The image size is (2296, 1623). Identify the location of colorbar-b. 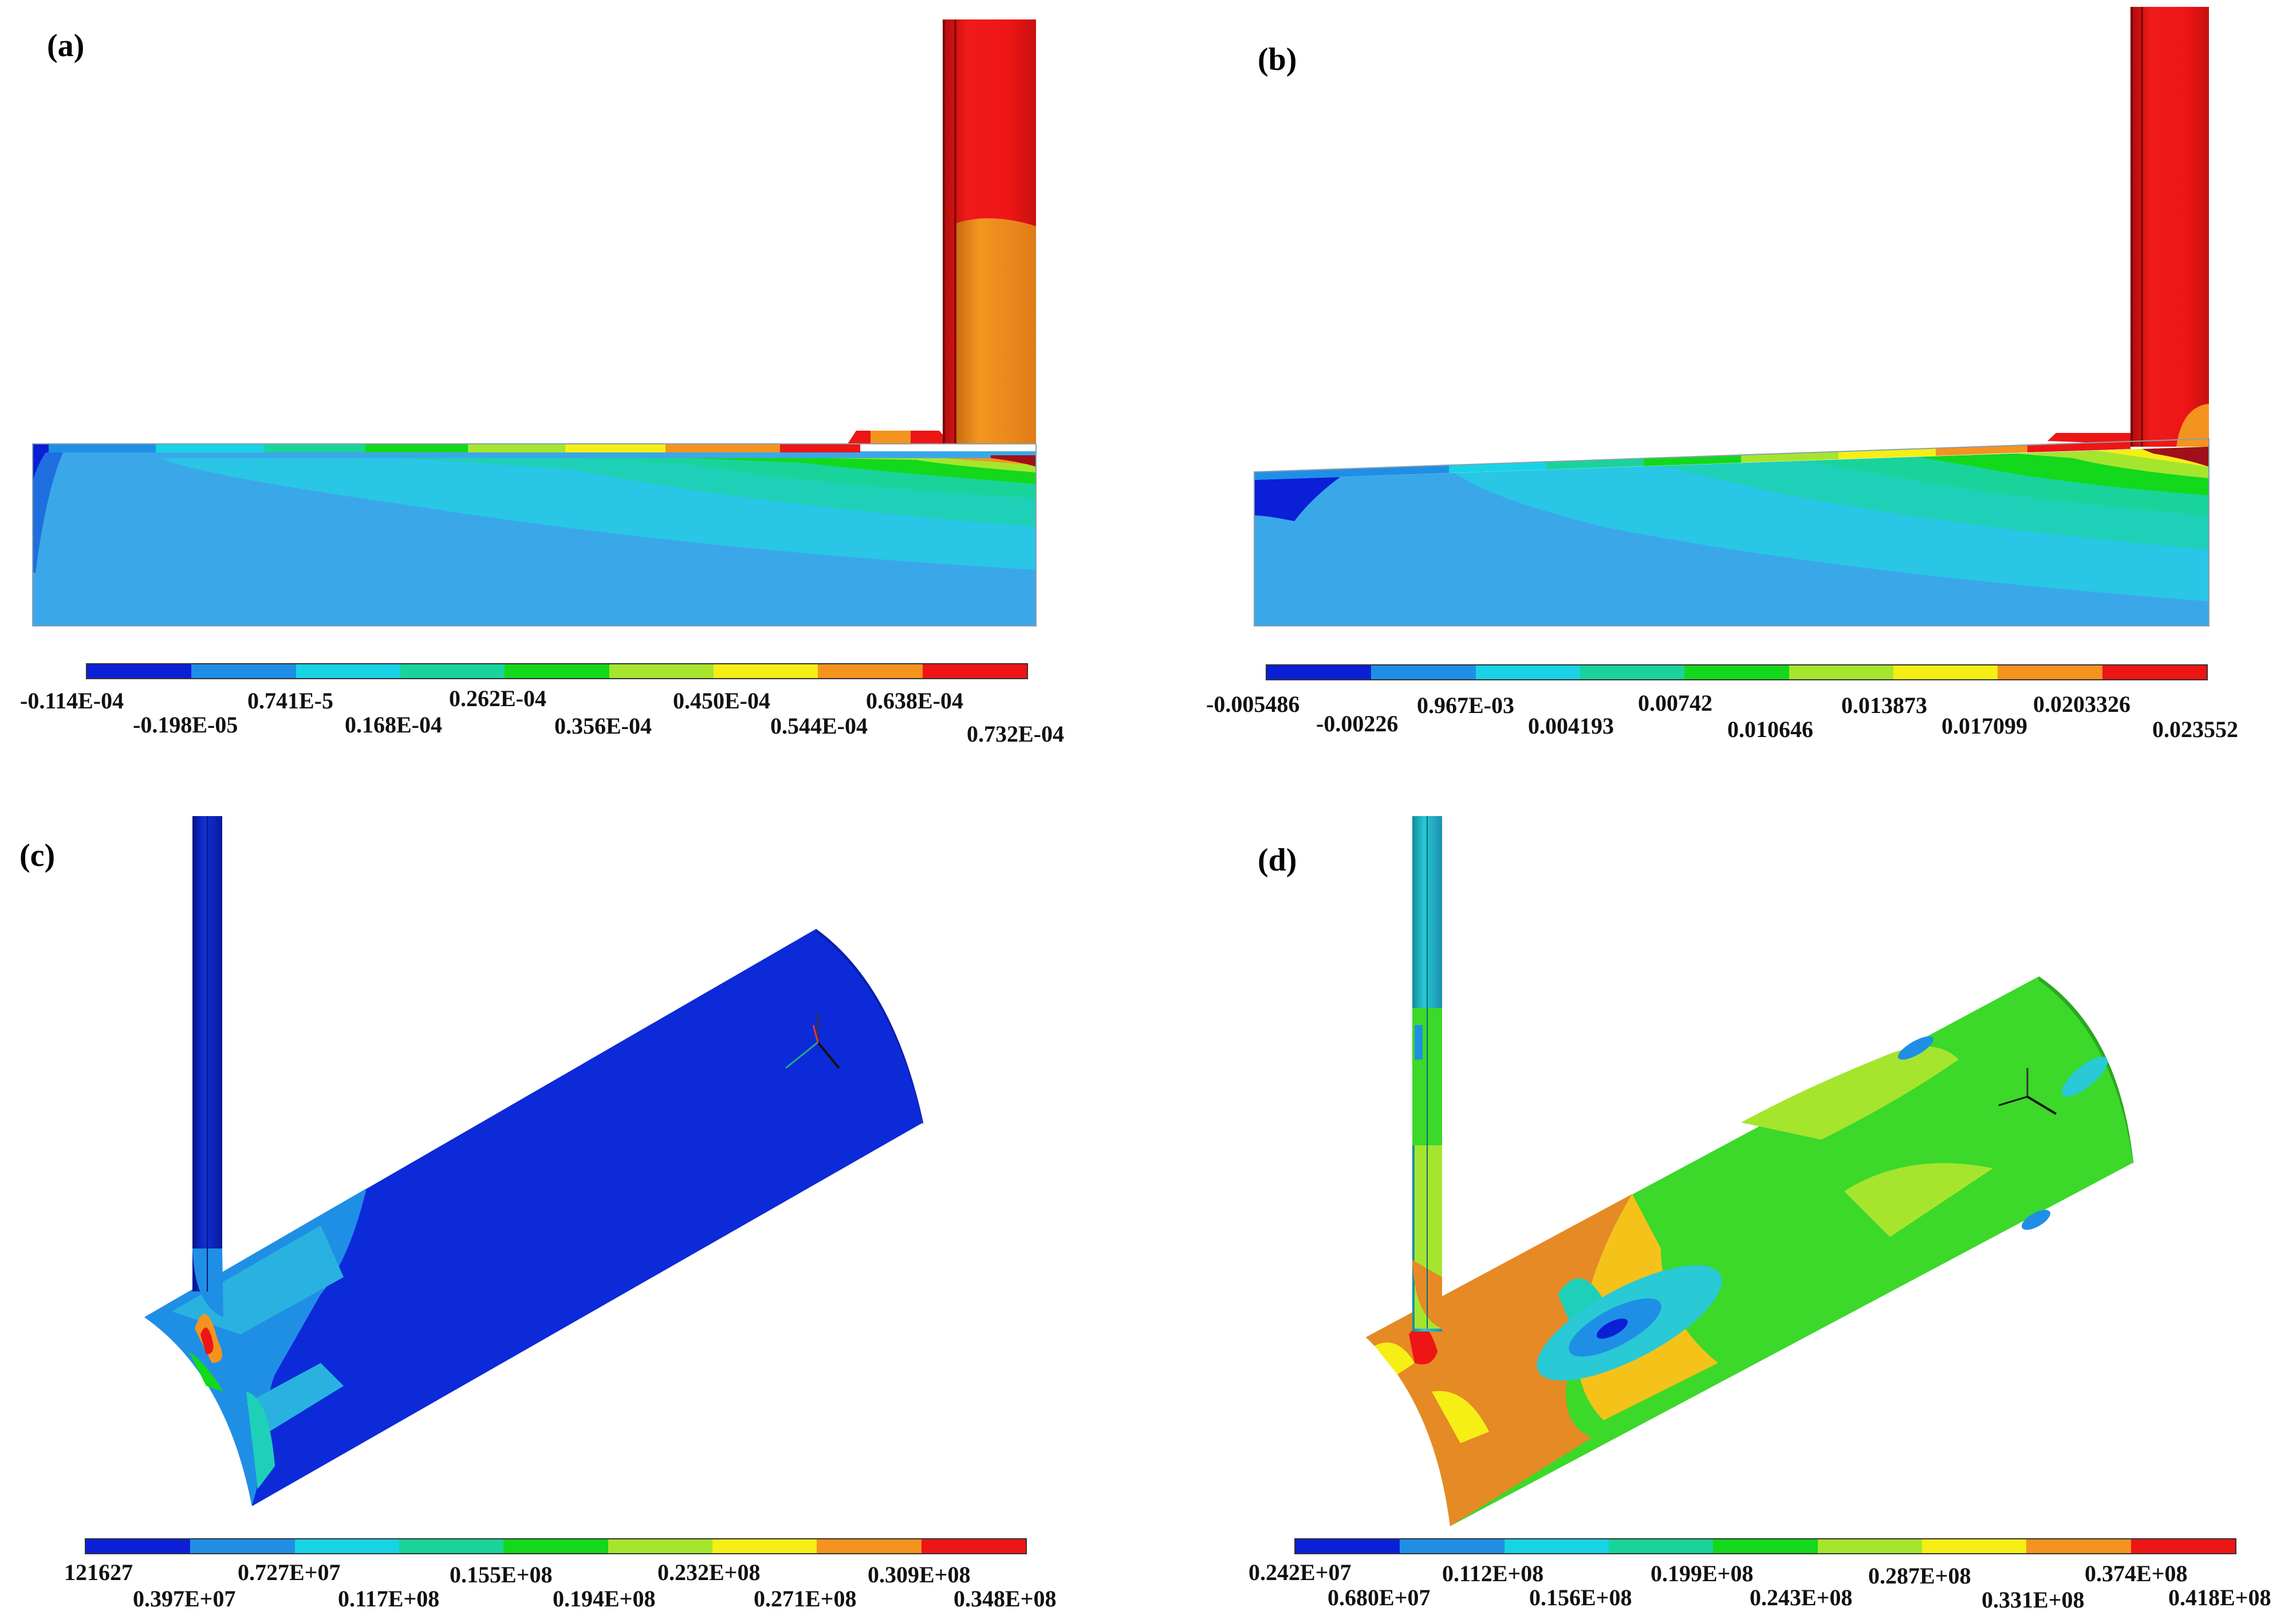
(1737, 672).